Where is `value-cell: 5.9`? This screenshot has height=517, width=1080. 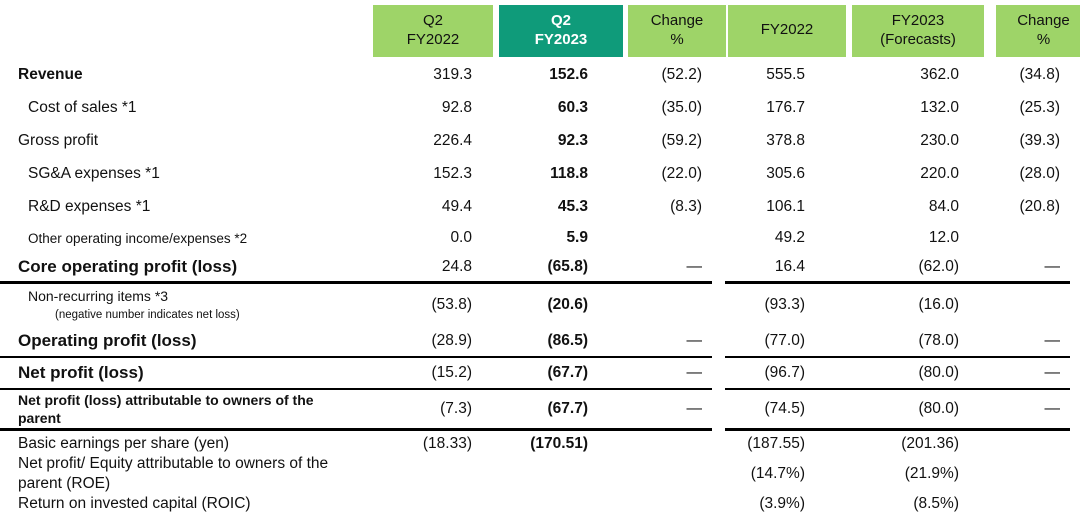
value-cell: 5.9 is located at coordinates (577, 237).